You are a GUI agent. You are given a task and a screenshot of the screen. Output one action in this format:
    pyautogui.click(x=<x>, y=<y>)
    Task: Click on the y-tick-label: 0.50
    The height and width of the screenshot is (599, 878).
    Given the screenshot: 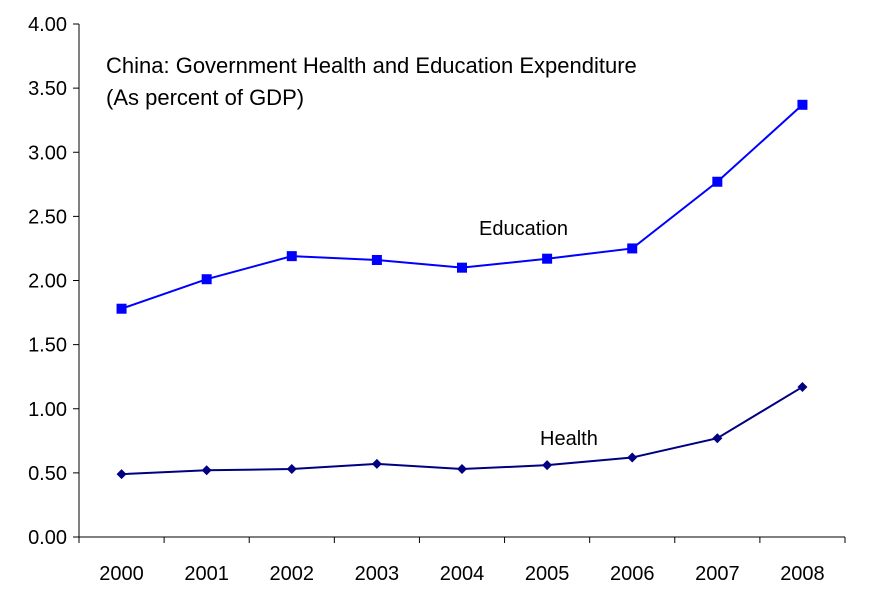 What is the action you would take?
    pyautogui.click(x=47, y=474)
    